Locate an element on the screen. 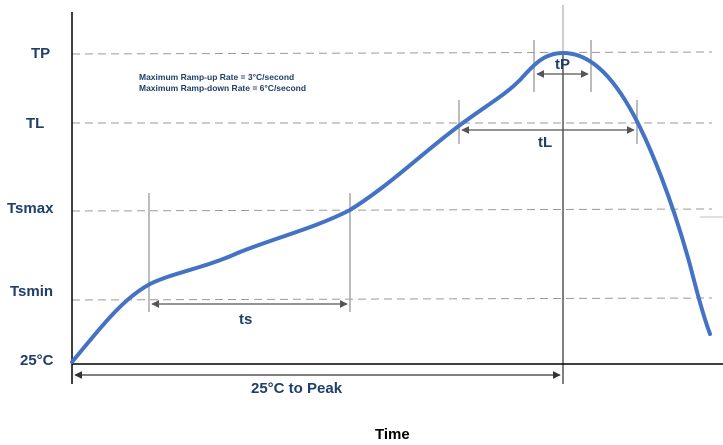  tp-level-label: TP is located at coordinates (41, 53).